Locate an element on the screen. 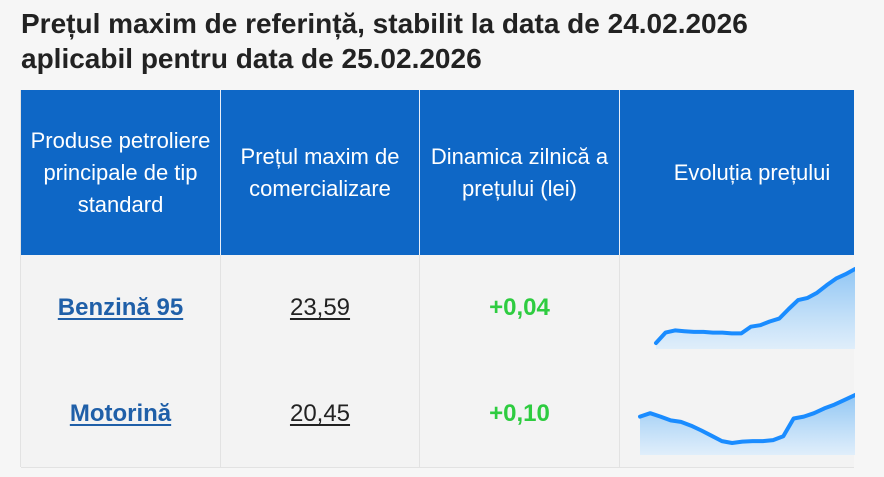 The image size is (884, 477). header-daily-change: Dinamica zilnică a prețului (lei) is located at coordinates (519, 172).